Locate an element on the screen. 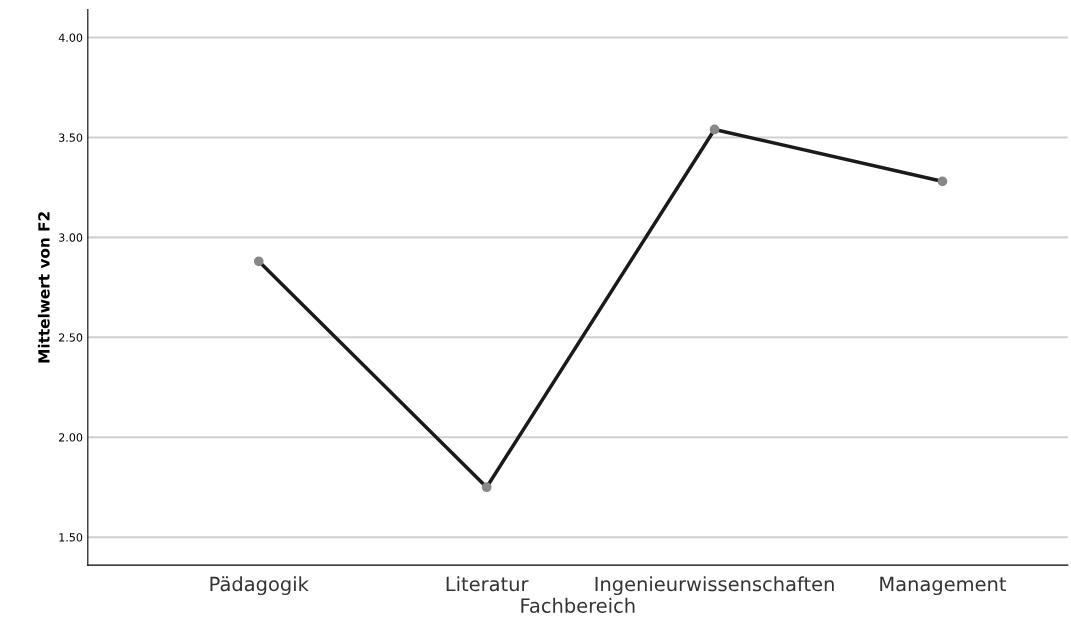 This screenshot has height=635, width=1071. y-tick-label: 1.50 is located at coordinates (71, 537).